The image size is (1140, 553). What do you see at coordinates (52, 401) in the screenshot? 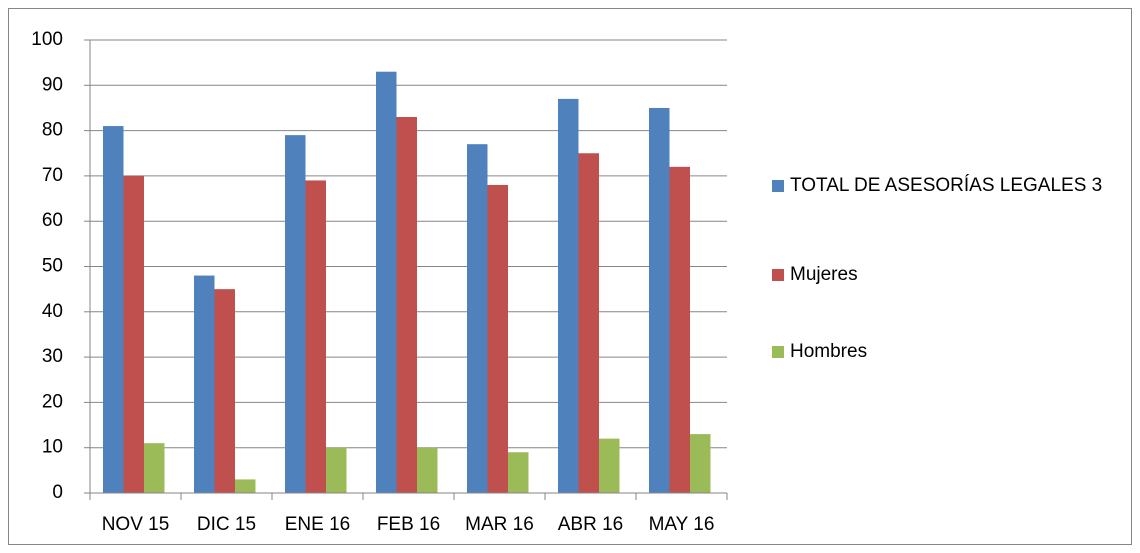
I see `y-tick-label: 20` at bounding box center [52, 401].